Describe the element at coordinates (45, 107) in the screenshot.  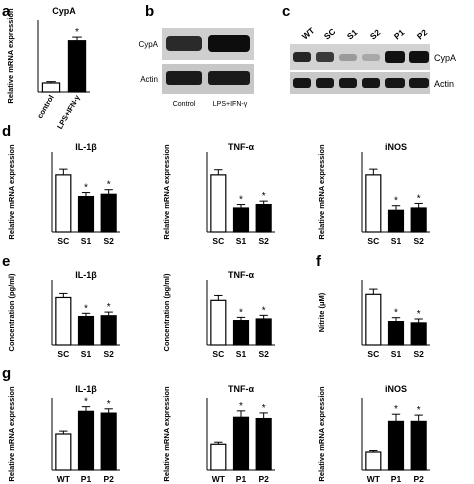
I see `x-tick-label: control` at that location.